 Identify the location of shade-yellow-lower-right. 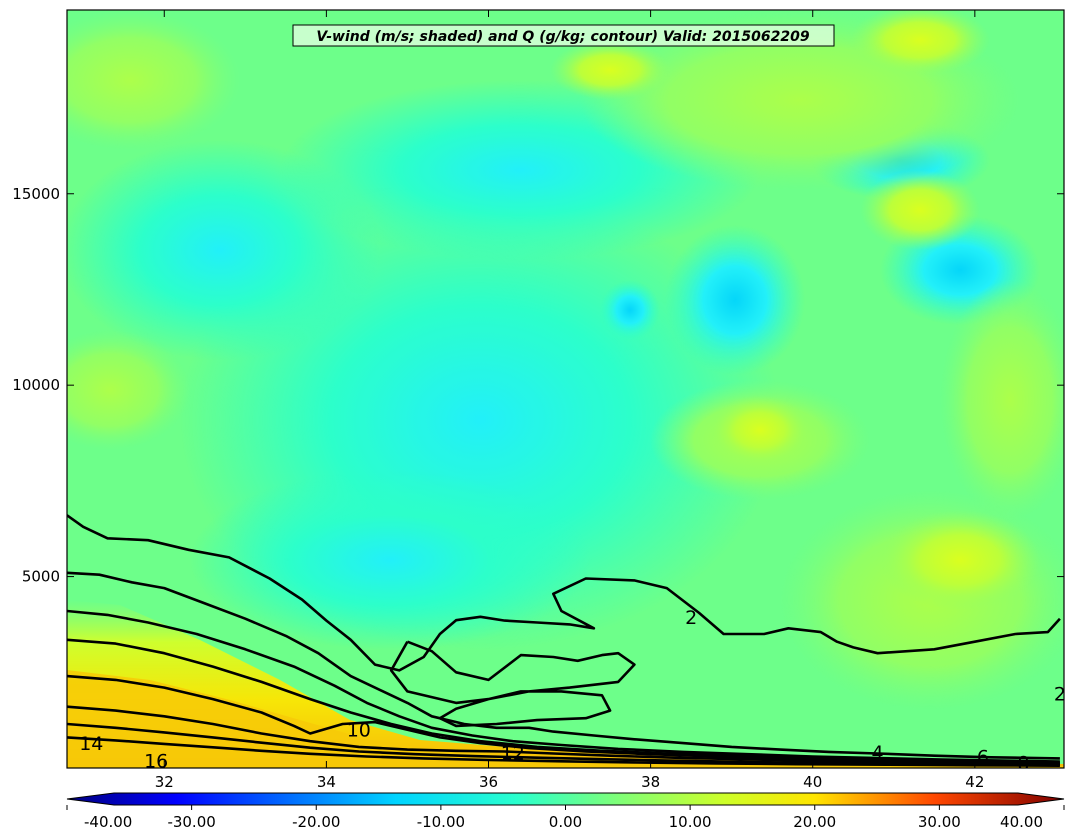
(960, 560).